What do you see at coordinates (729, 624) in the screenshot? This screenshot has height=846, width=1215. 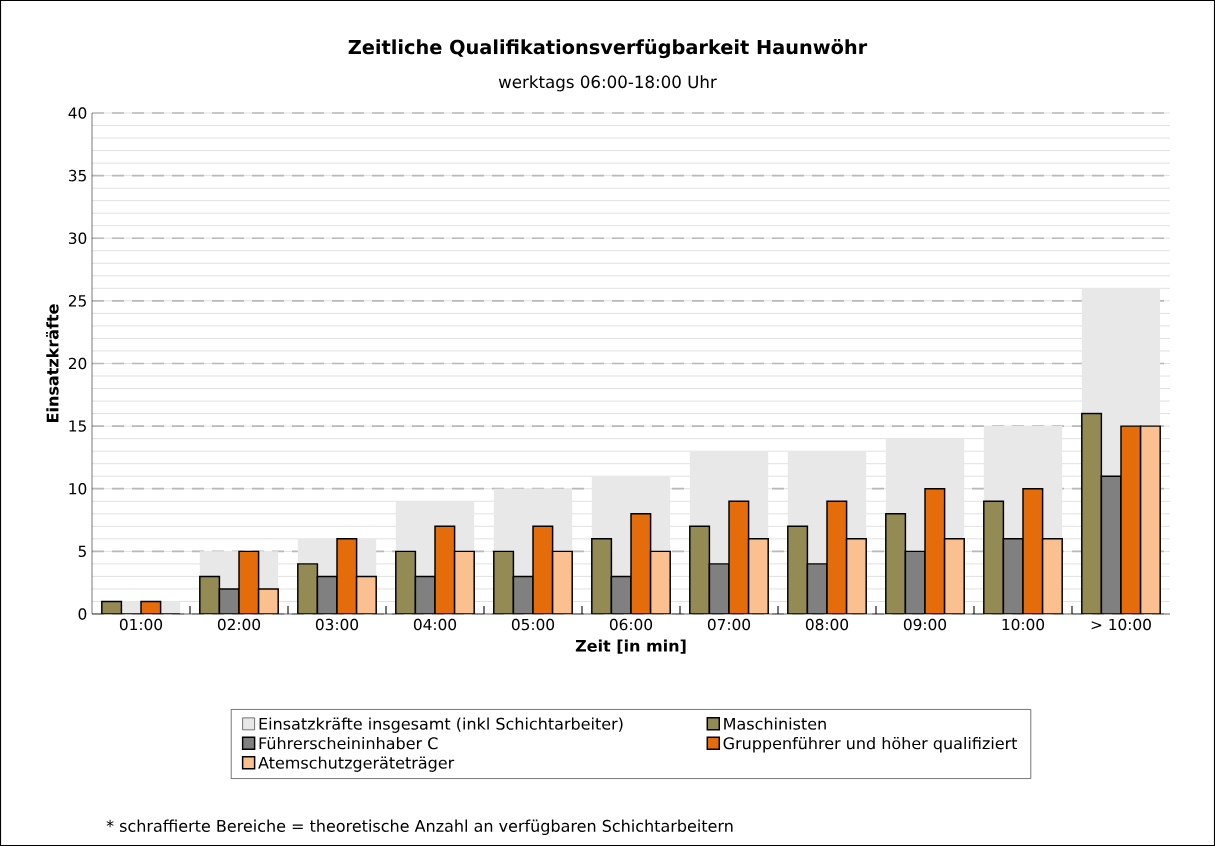 I see `x-tick-label: 07:00` at bounding box center [729, 624].